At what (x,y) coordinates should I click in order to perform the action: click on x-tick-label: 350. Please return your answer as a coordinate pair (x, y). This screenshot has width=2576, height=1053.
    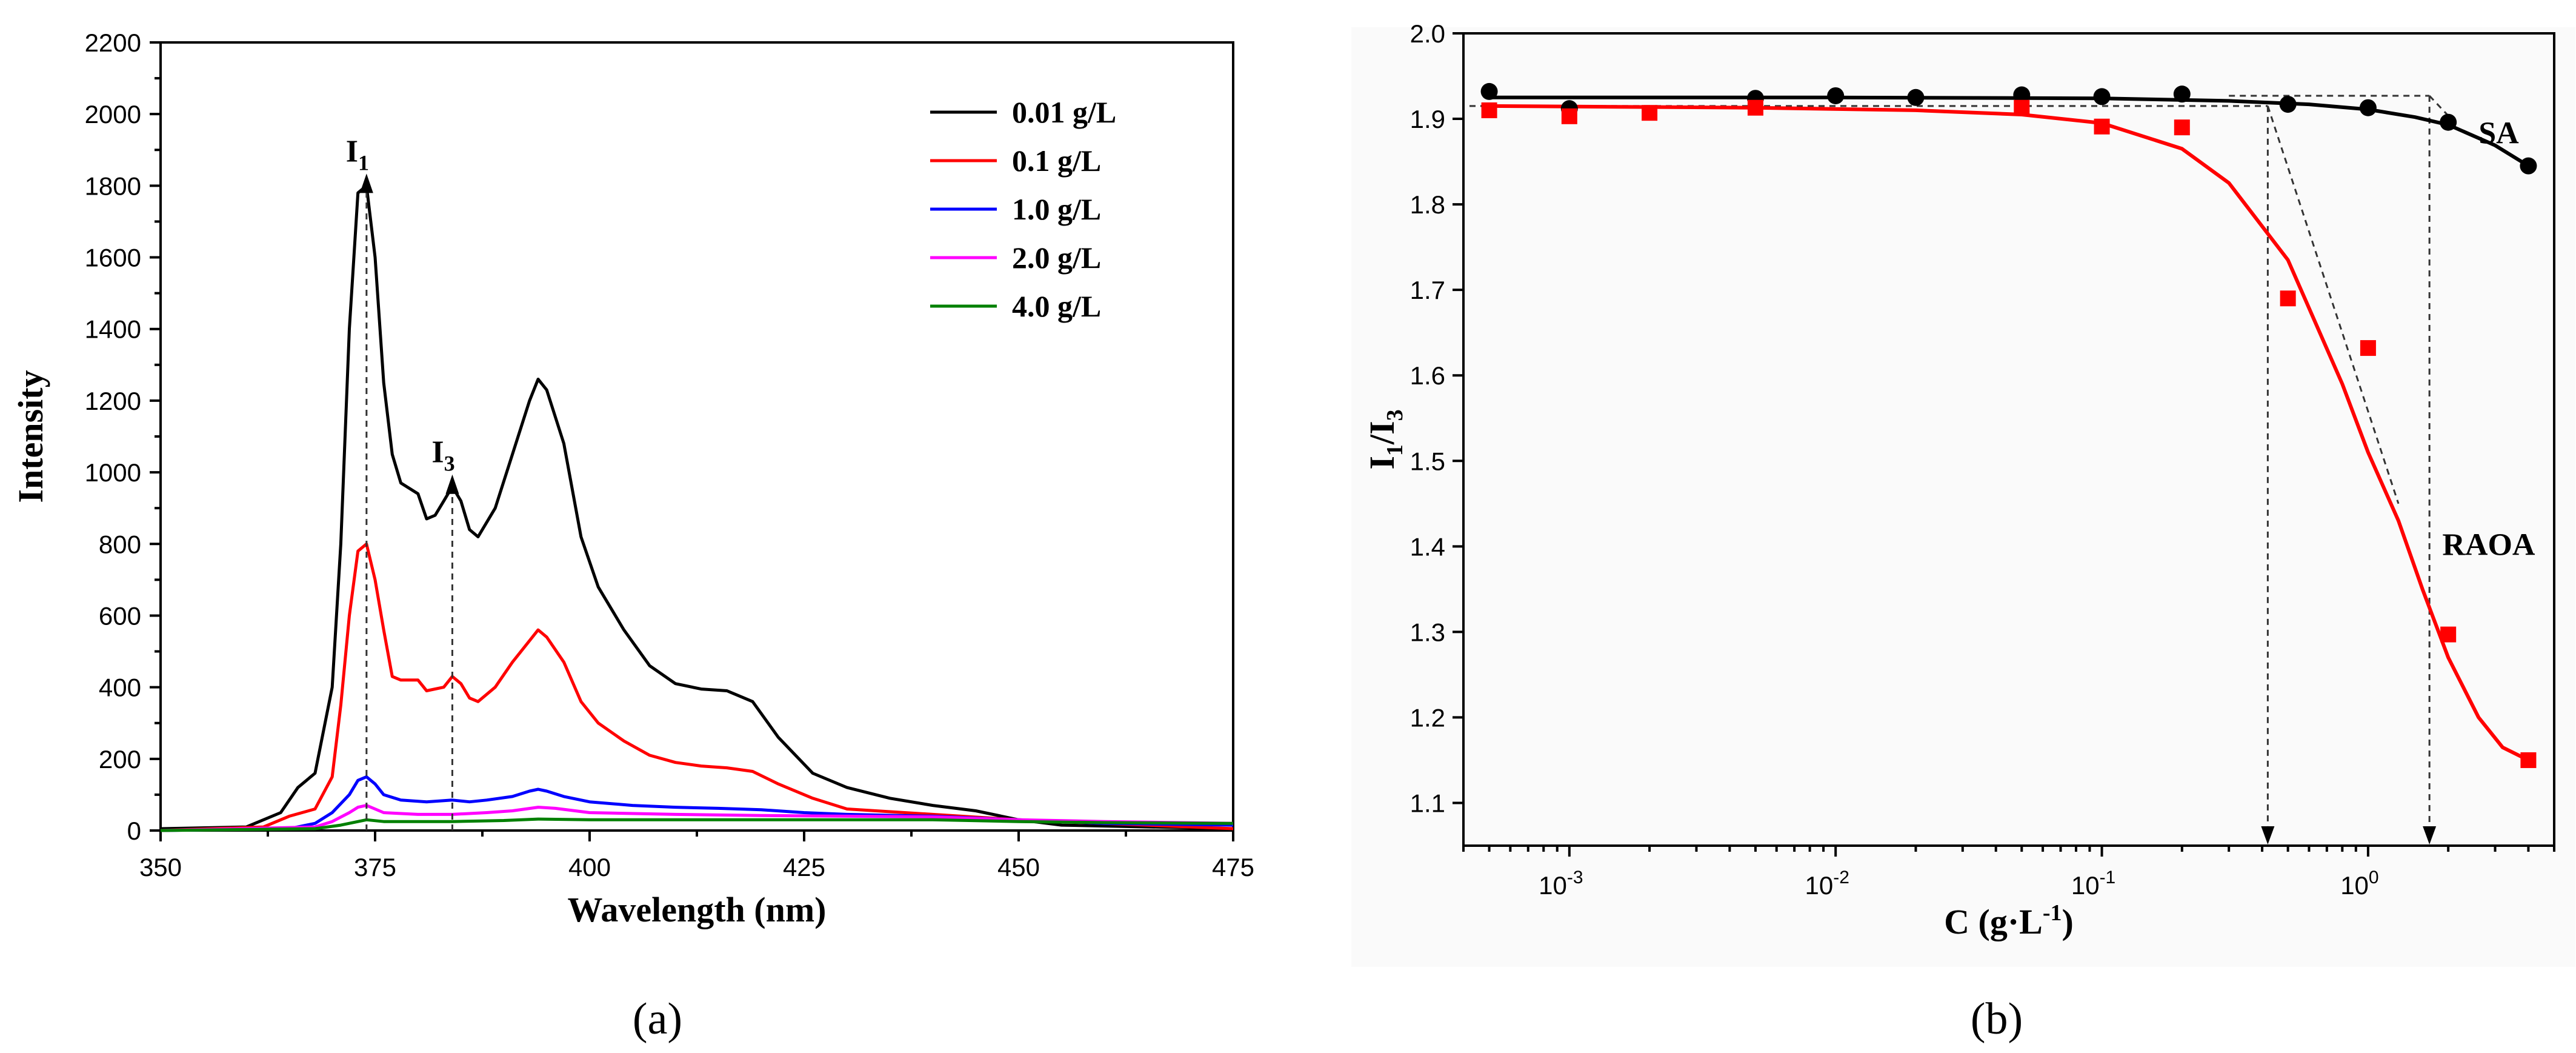
    Looking at the image, I should click on (160, 867).